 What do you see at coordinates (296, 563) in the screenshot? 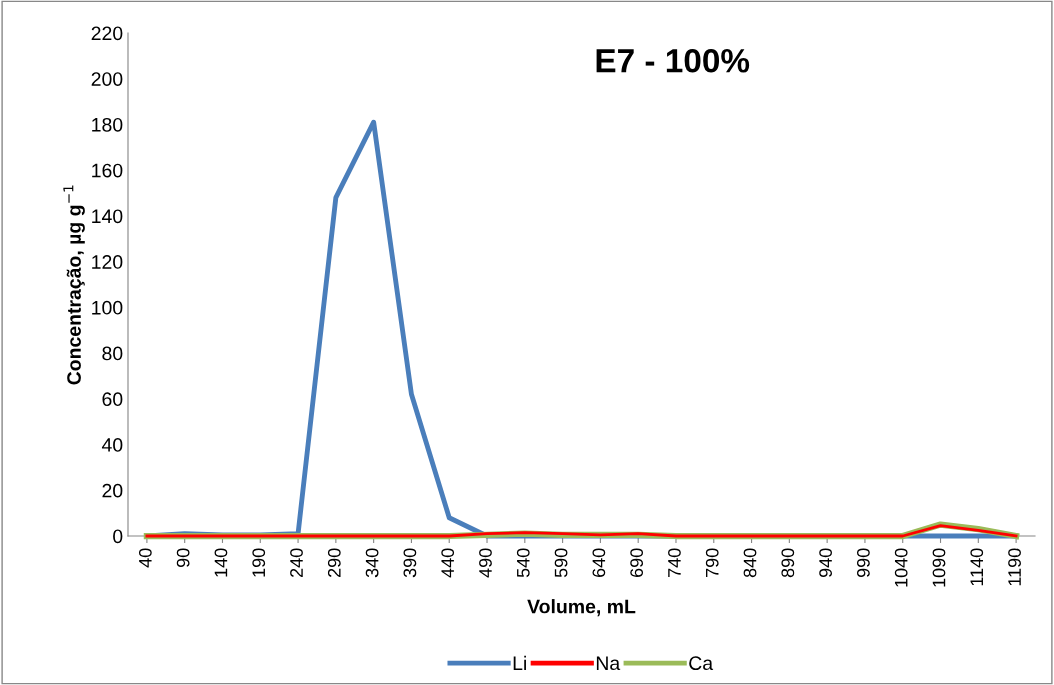
I see `x-tick-label: 240` at bounding box center [296, 563].